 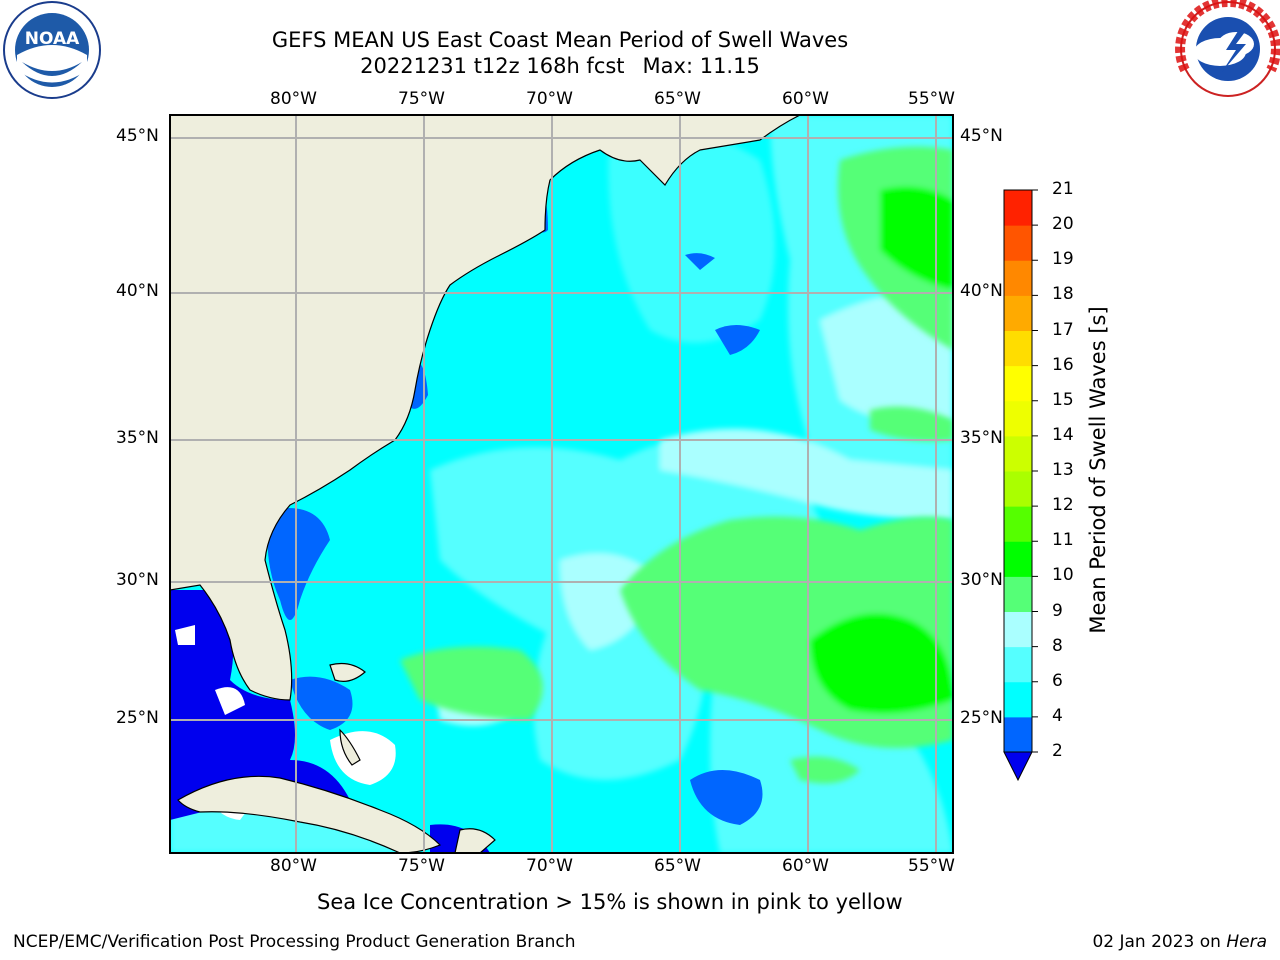 I want to click on colorbar-tick-label: 8, so click(x=1057, y=645).